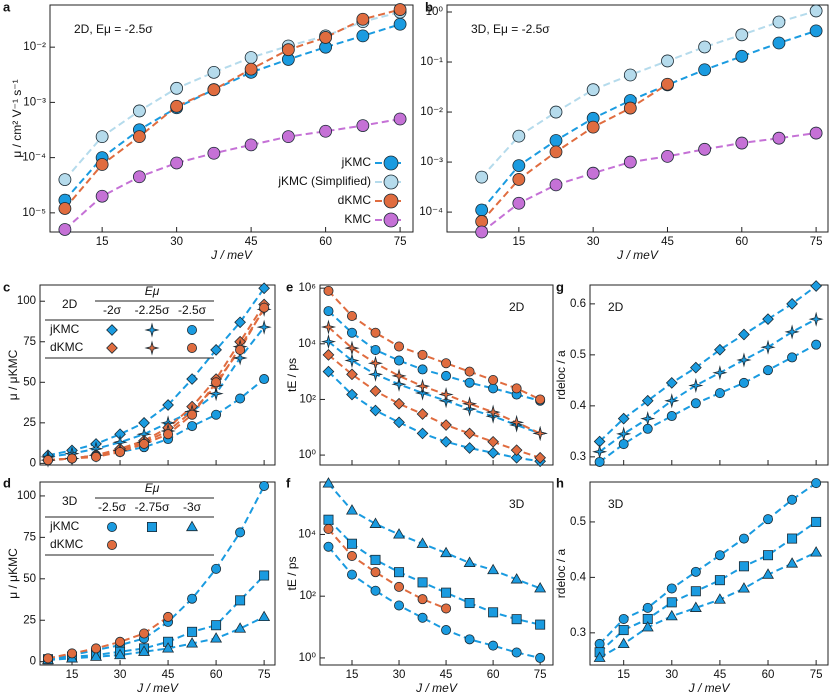 The height and width of the screenshot is (695, 831). What do you see at coordinates (560, 286) in the screenshot?
I see `panel-letter: g` at bounding box center [560, 286].